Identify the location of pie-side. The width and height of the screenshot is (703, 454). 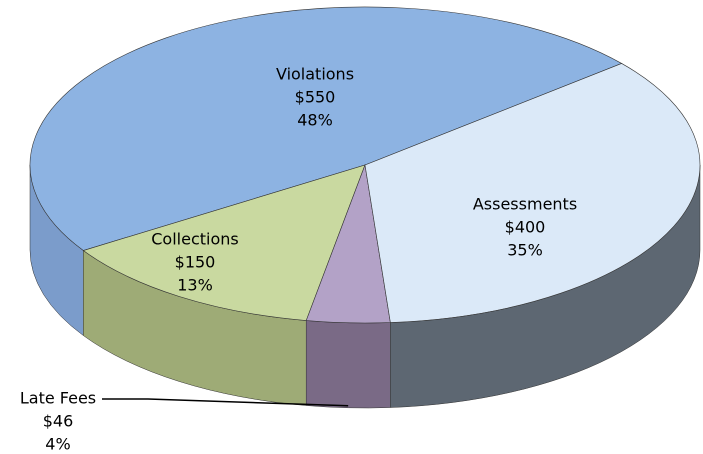
(348, 364).